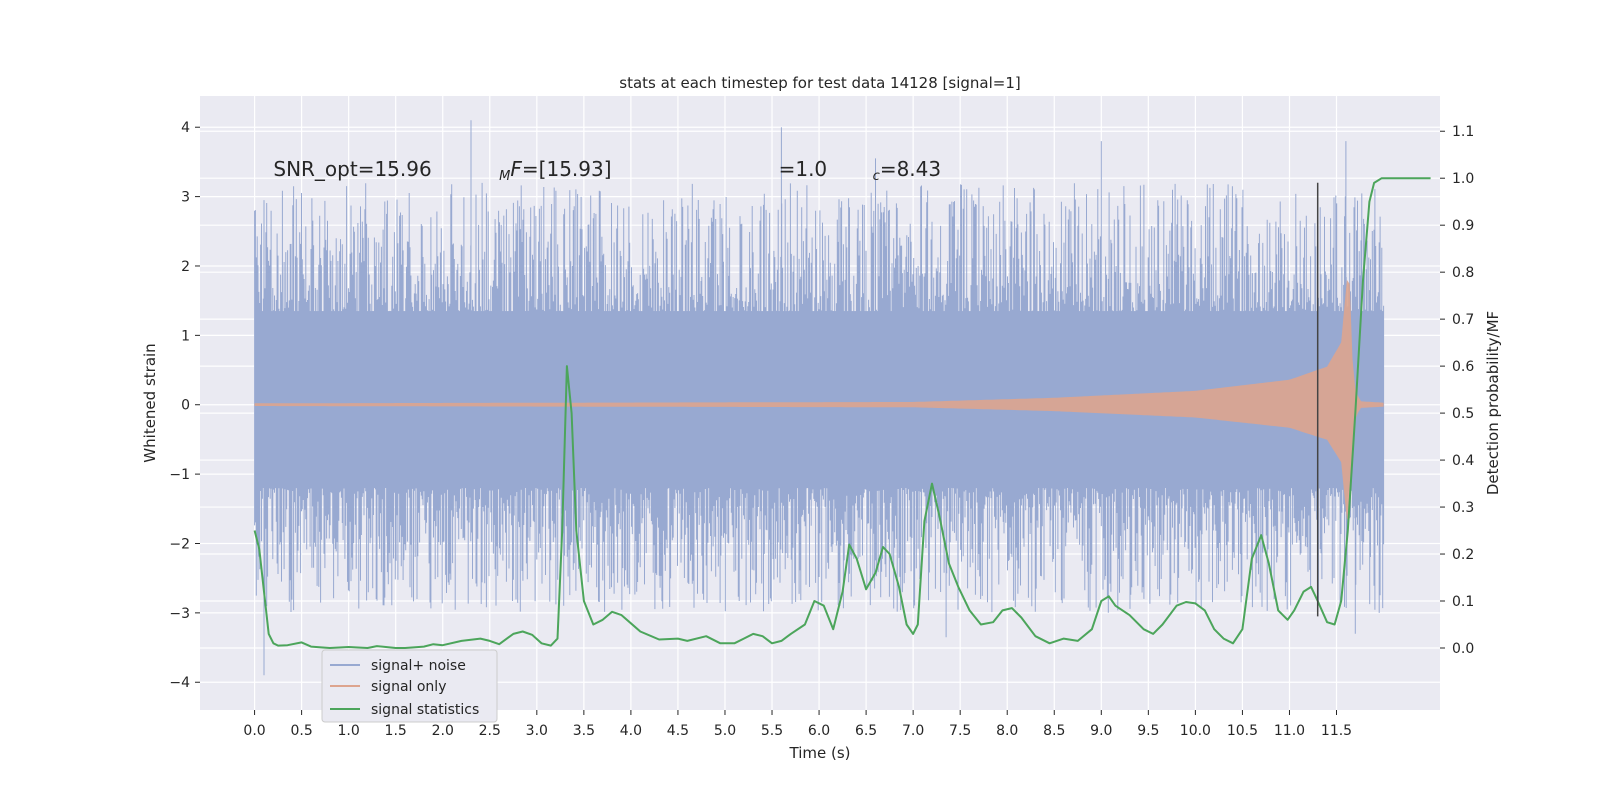  I want to click on x-tick-label: 4.5, so click(678, 731).